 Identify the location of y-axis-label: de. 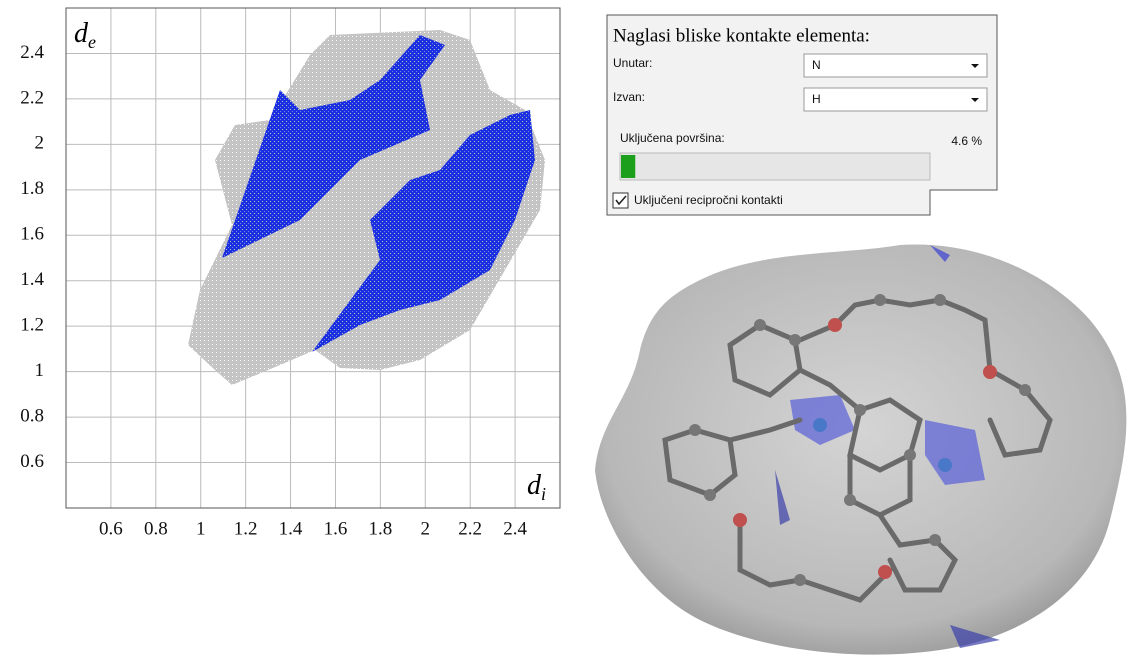
(85, 35).